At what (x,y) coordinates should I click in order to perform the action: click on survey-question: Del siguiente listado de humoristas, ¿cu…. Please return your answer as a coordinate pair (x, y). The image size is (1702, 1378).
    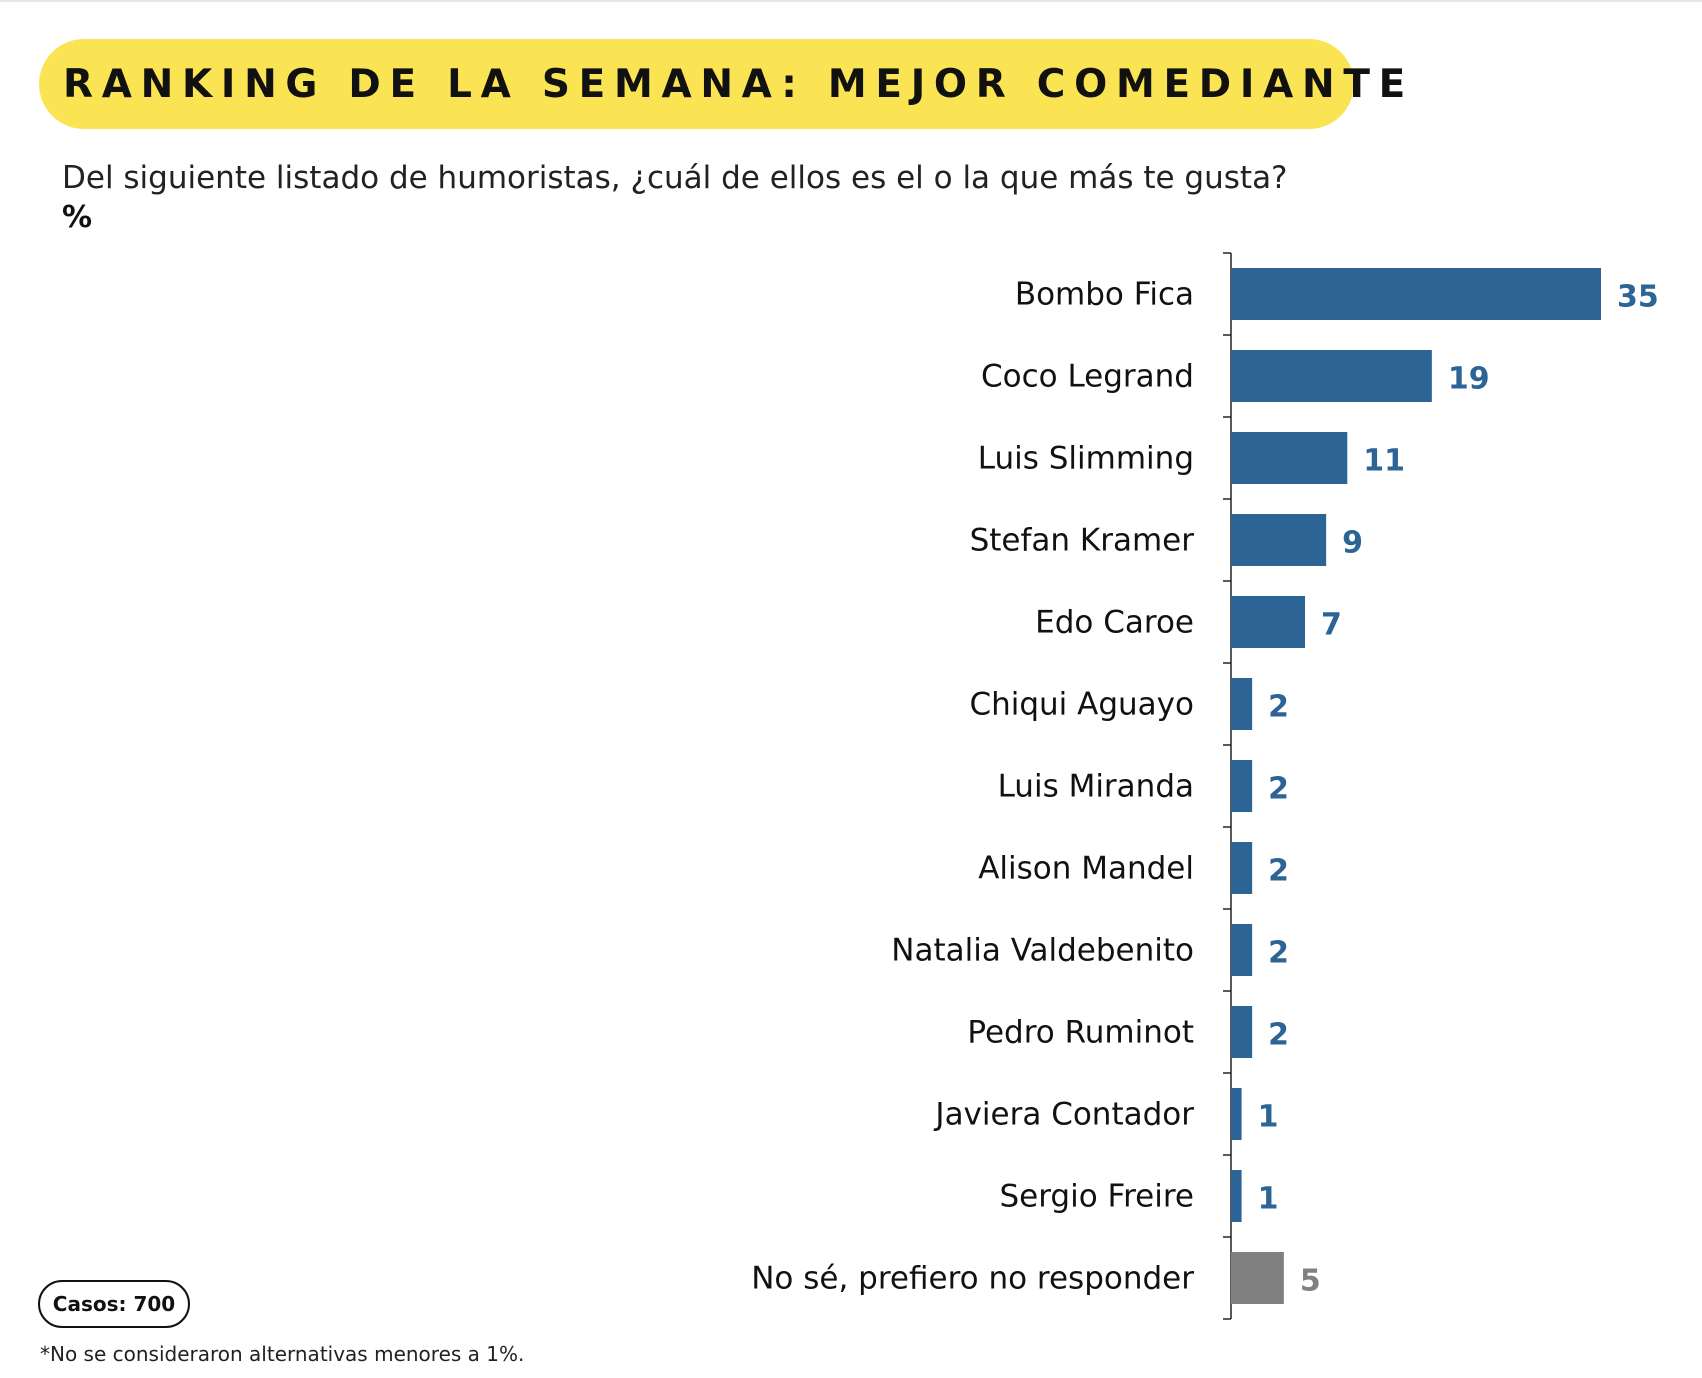
    Looking at the image, I should click on (675, 178).